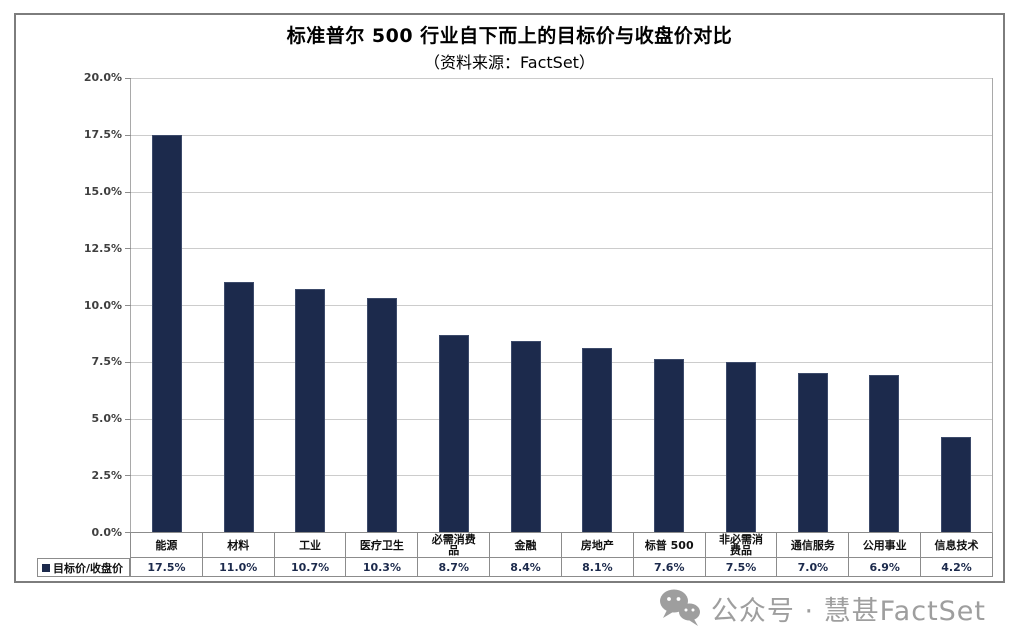 The image size is (1018, 639). What do you see at coordinates (102, 77) in the screenshot?
I see `y-axis-label: 20.0%` at bounding box center [102, 77].